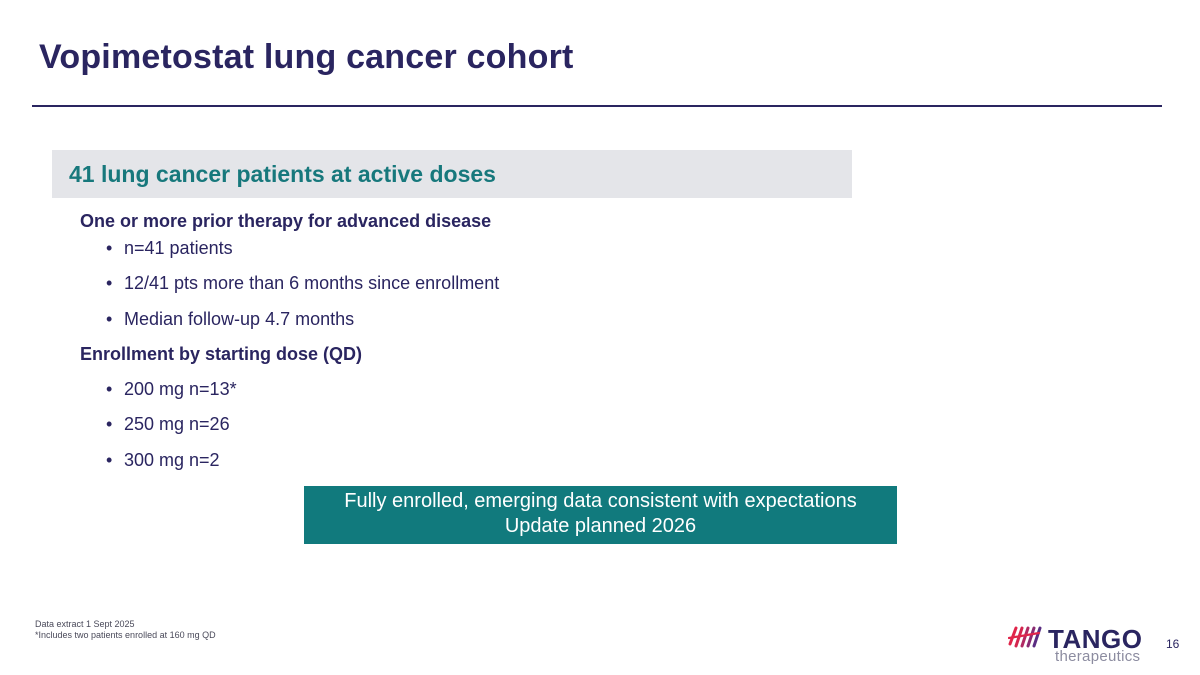 The image size is (1200, 675). I want to click on tango-stripes-icon, so click(1025, 637).